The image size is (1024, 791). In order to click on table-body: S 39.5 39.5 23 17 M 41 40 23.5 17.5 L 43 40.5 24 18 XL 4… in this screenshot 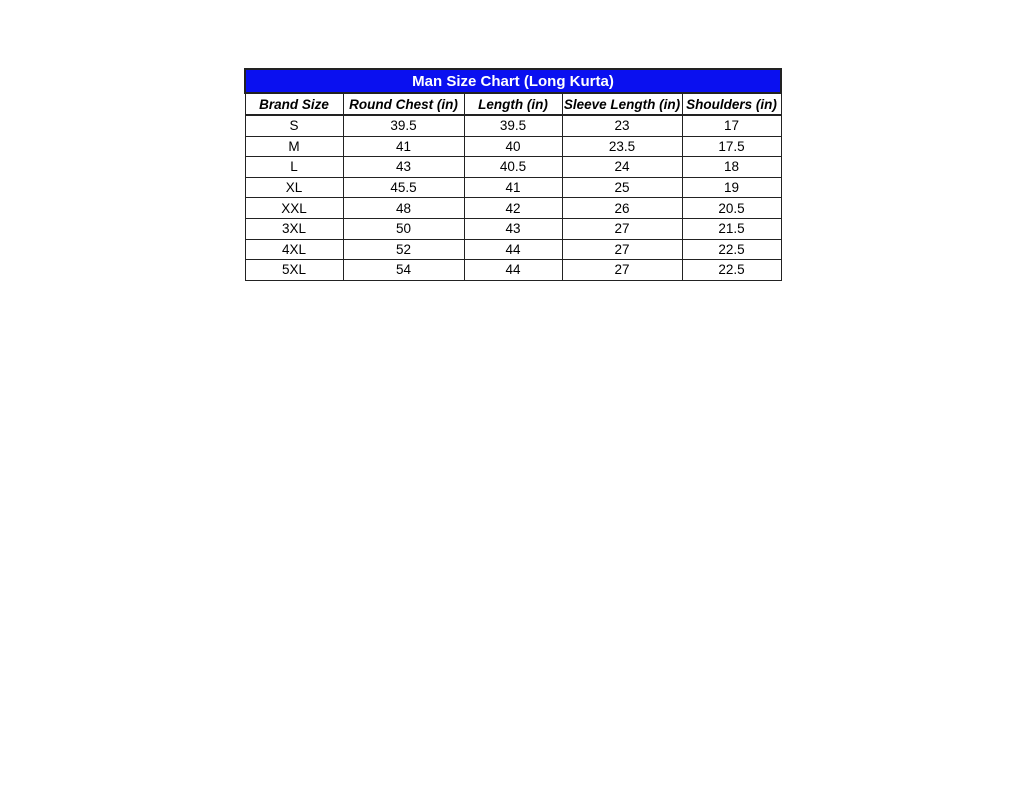, I will do `click(513, 197)`.